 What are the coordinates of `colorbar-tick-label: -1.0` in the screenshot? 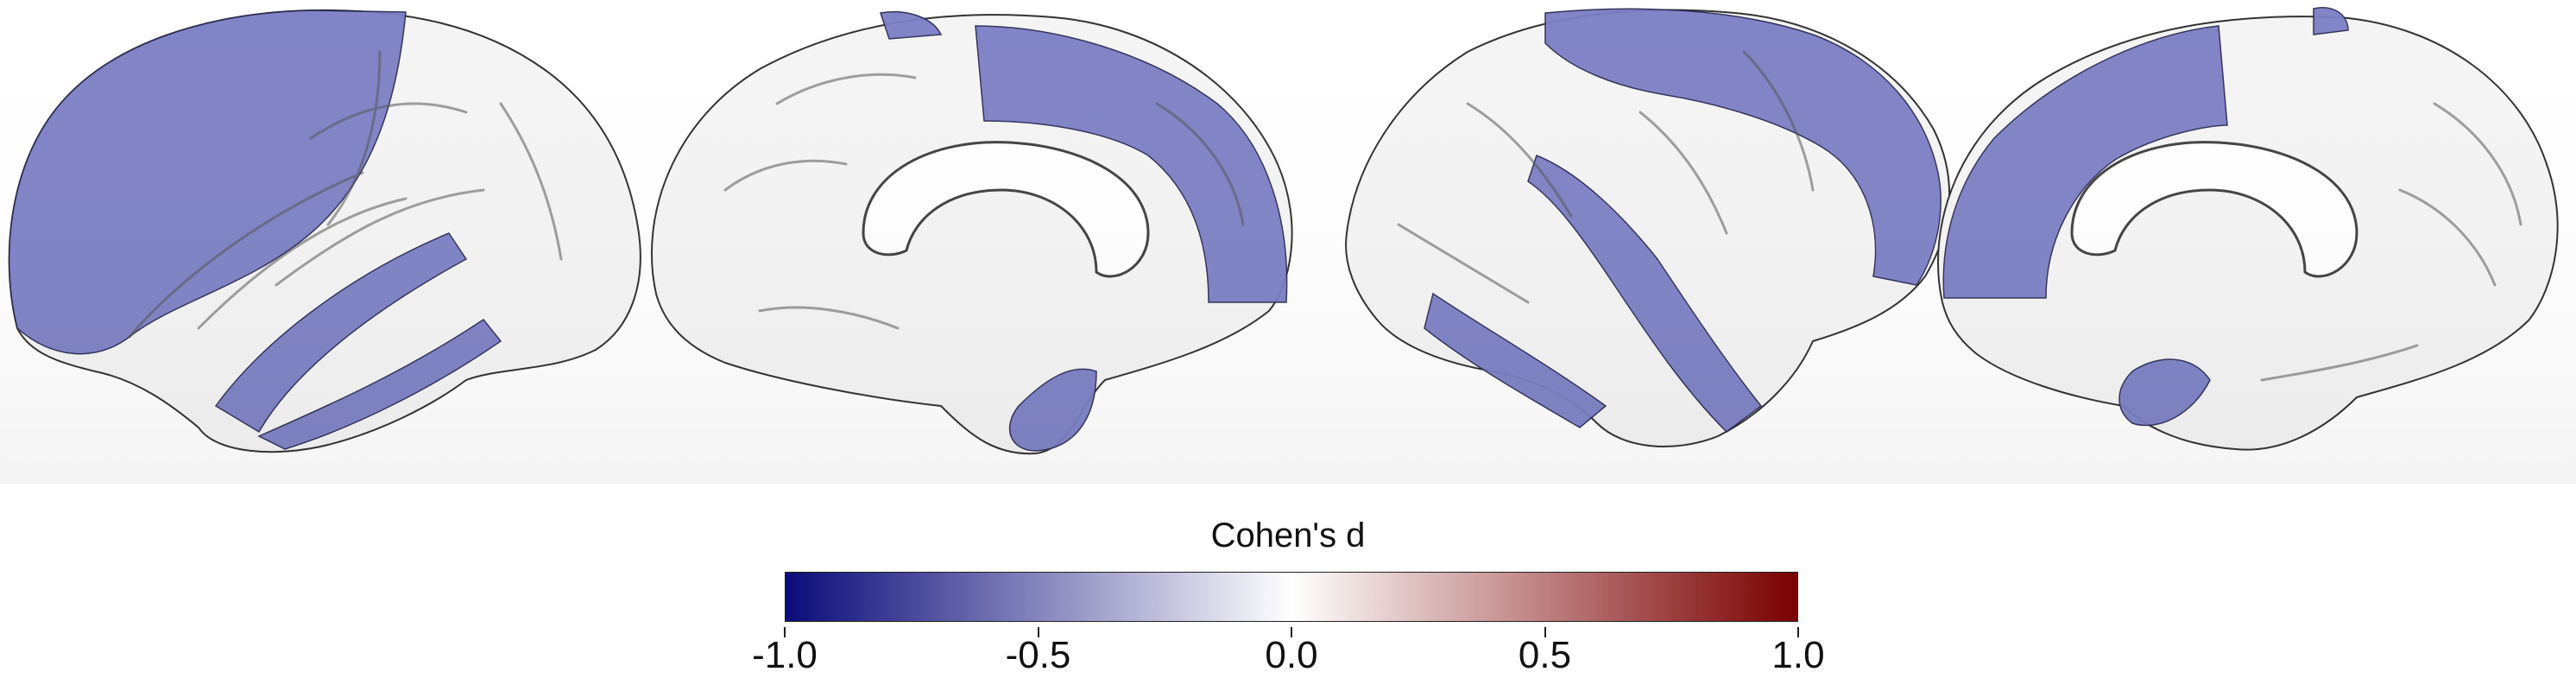 It's located at (785, 655).